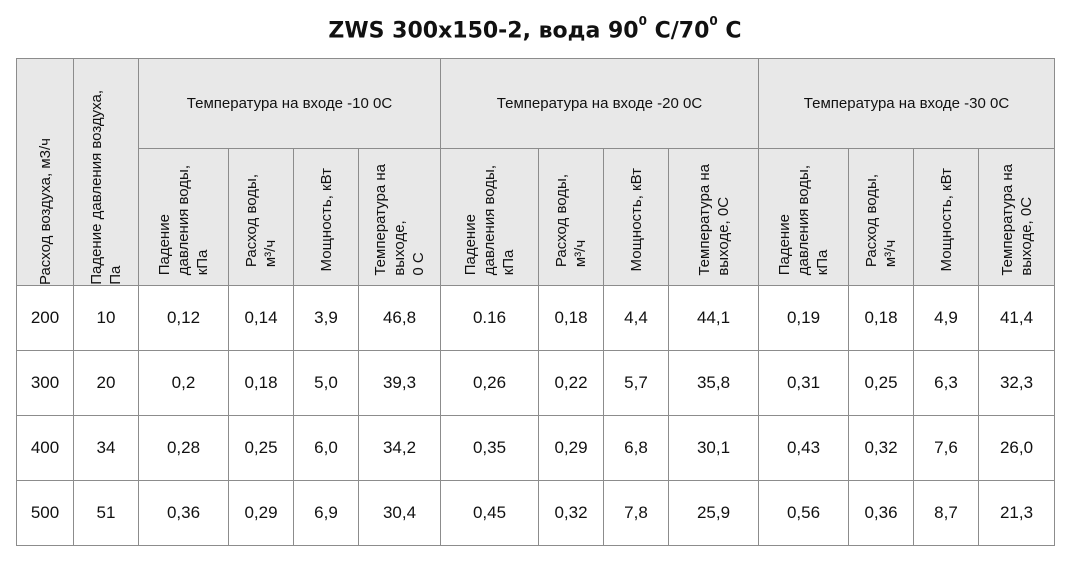 The image size is (1070, 565). I want to click on table-cell: 0,31, so click(803, 383).